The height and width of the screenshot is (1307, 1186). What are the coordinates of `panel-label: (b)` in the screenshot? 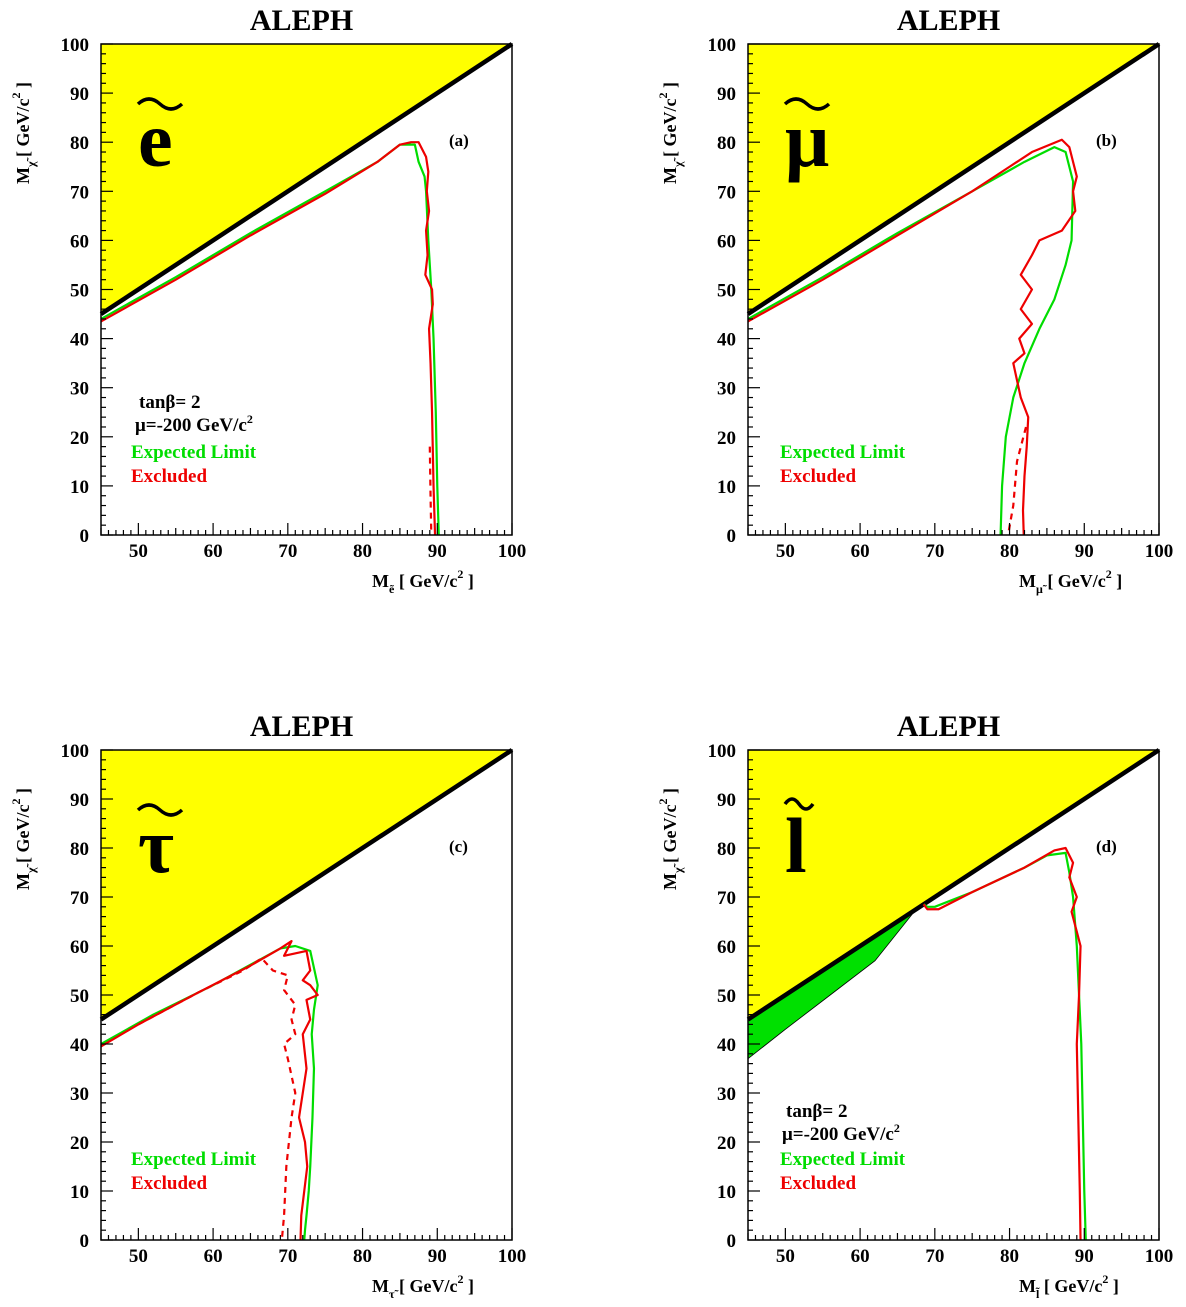 It's located at (1106, 140).